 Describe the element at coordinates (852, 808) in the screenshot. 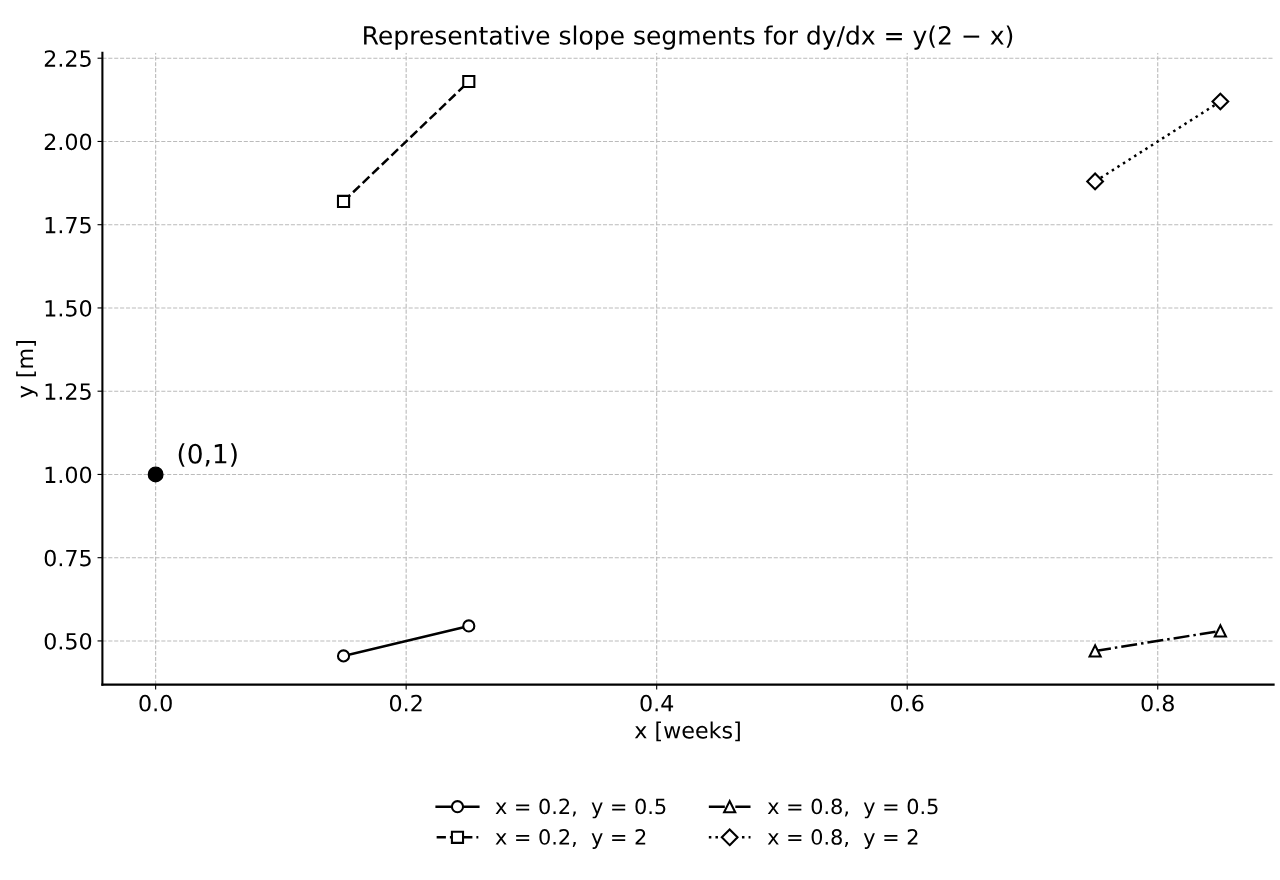

I see `legend-label: x = 0.8, y = 0.5` at that location.